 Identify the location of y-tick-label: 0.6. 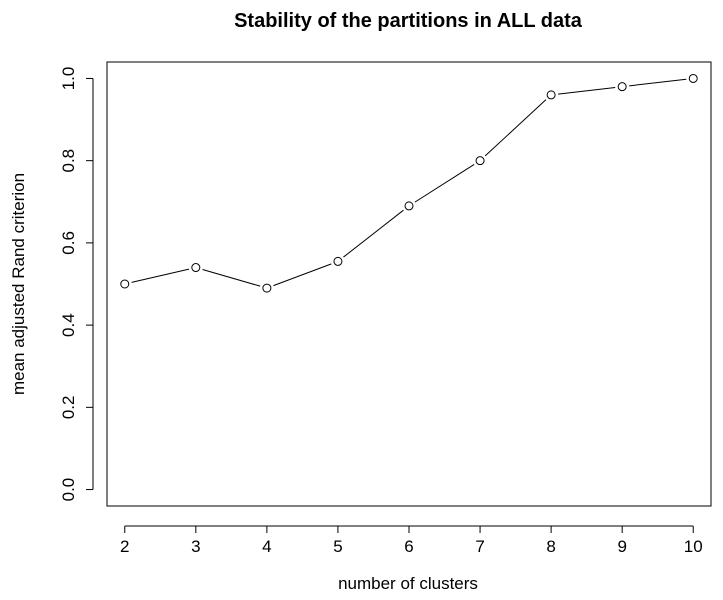
(68, 243).